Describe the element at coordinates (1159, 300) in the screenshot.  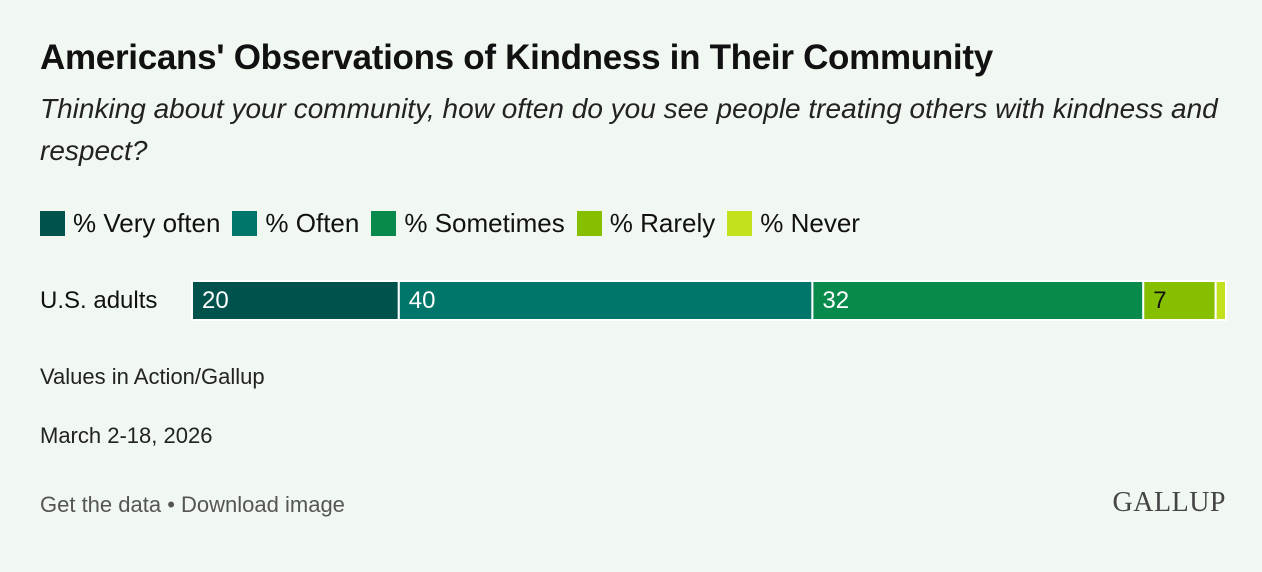
I see `data-label: 7` at that location.